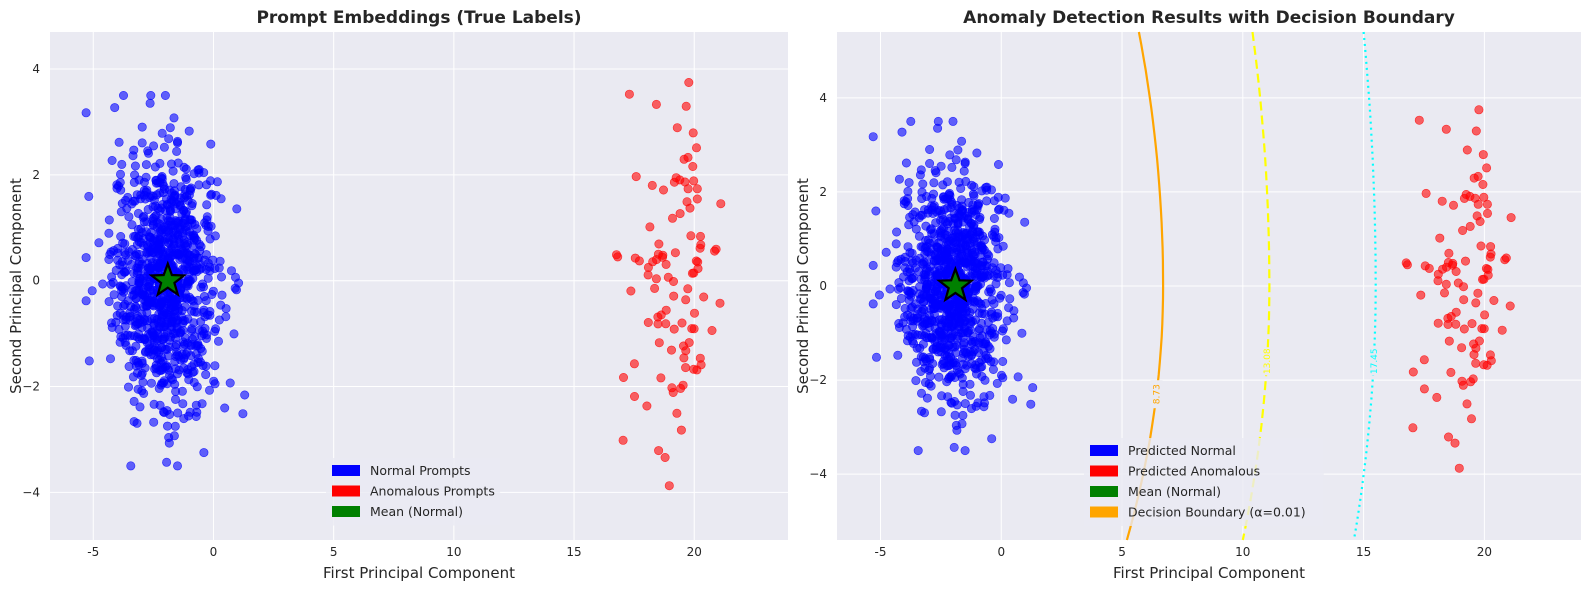  What do you see at coordinates (823, 98) in the screenshot?
I see `y-tick-label: 4` at bounding box center [823, 98].